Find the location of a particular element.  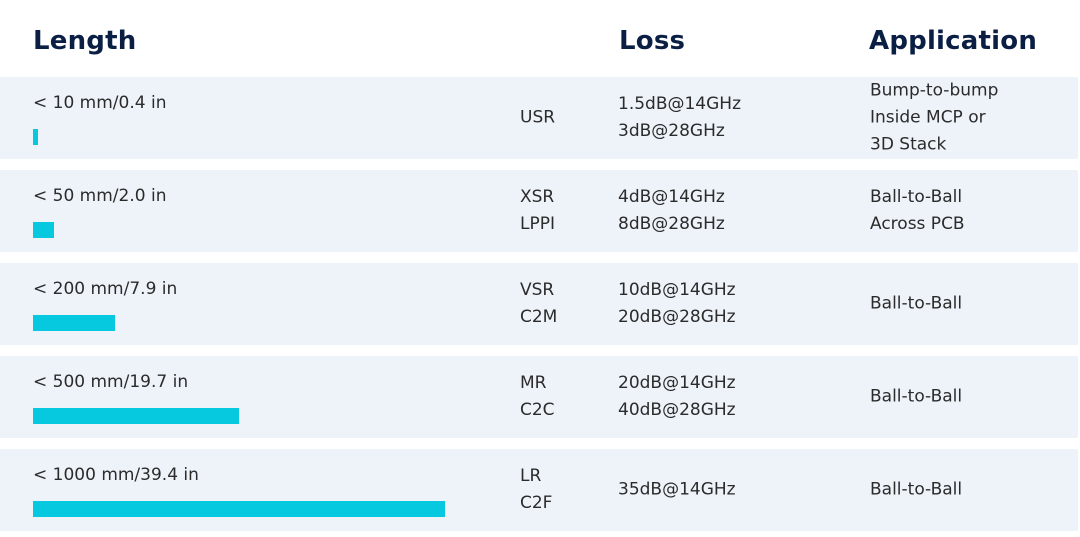

loss-value: 1.5dB@14GHz is located at coordinates (680, 104).